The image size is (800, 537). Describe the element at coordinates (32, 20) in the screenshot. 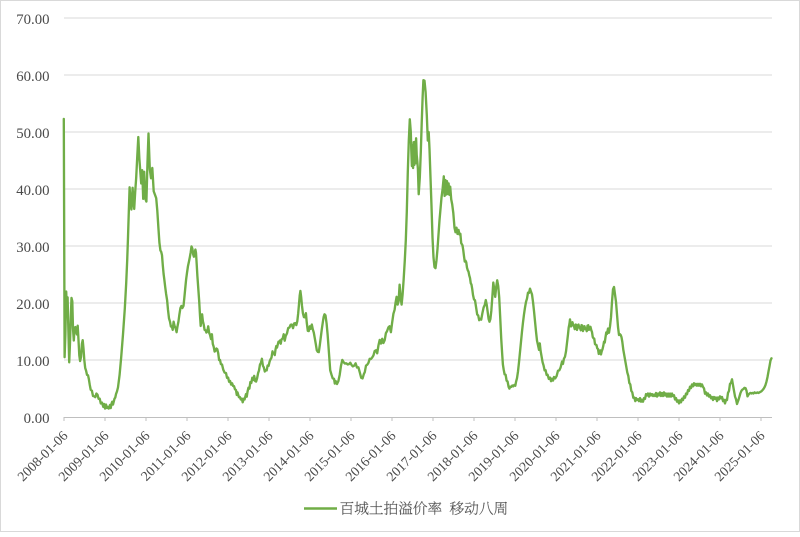

I see `svg-text: 70.00` at that location.